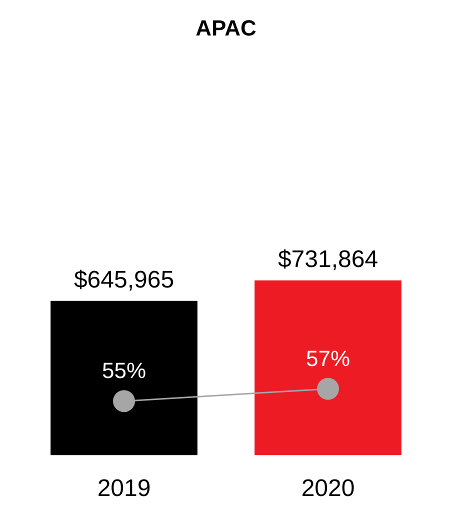 Image resolution: width=452 pixels, height=532 pixels. I want to click on data-label: 57%, so click(328, 358).